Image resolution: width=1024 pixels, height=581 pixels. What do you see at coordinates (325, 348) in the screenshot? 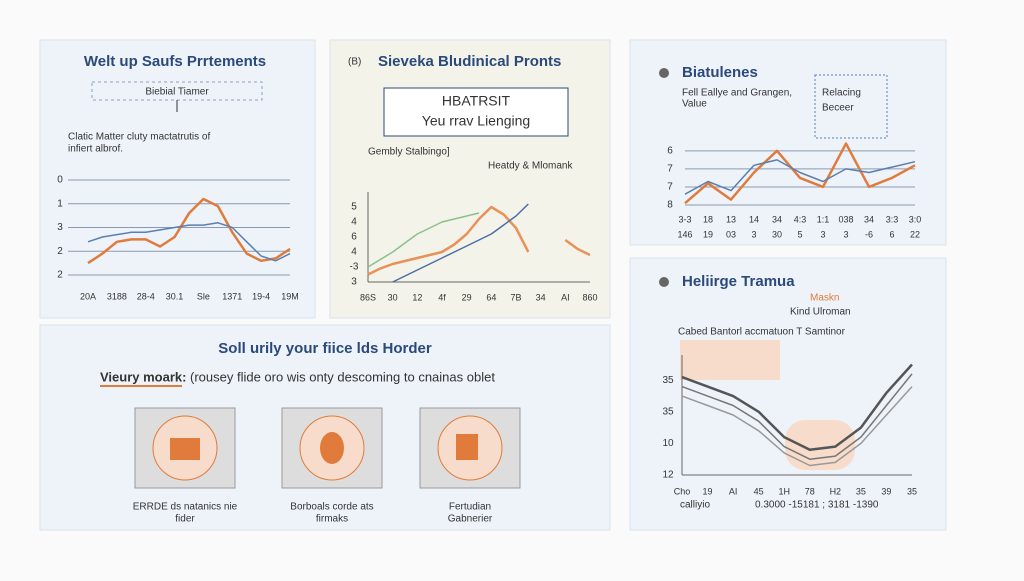
I see `panel-title: Soll urily your fiice lds Horder` at bounding box center [325, 348].